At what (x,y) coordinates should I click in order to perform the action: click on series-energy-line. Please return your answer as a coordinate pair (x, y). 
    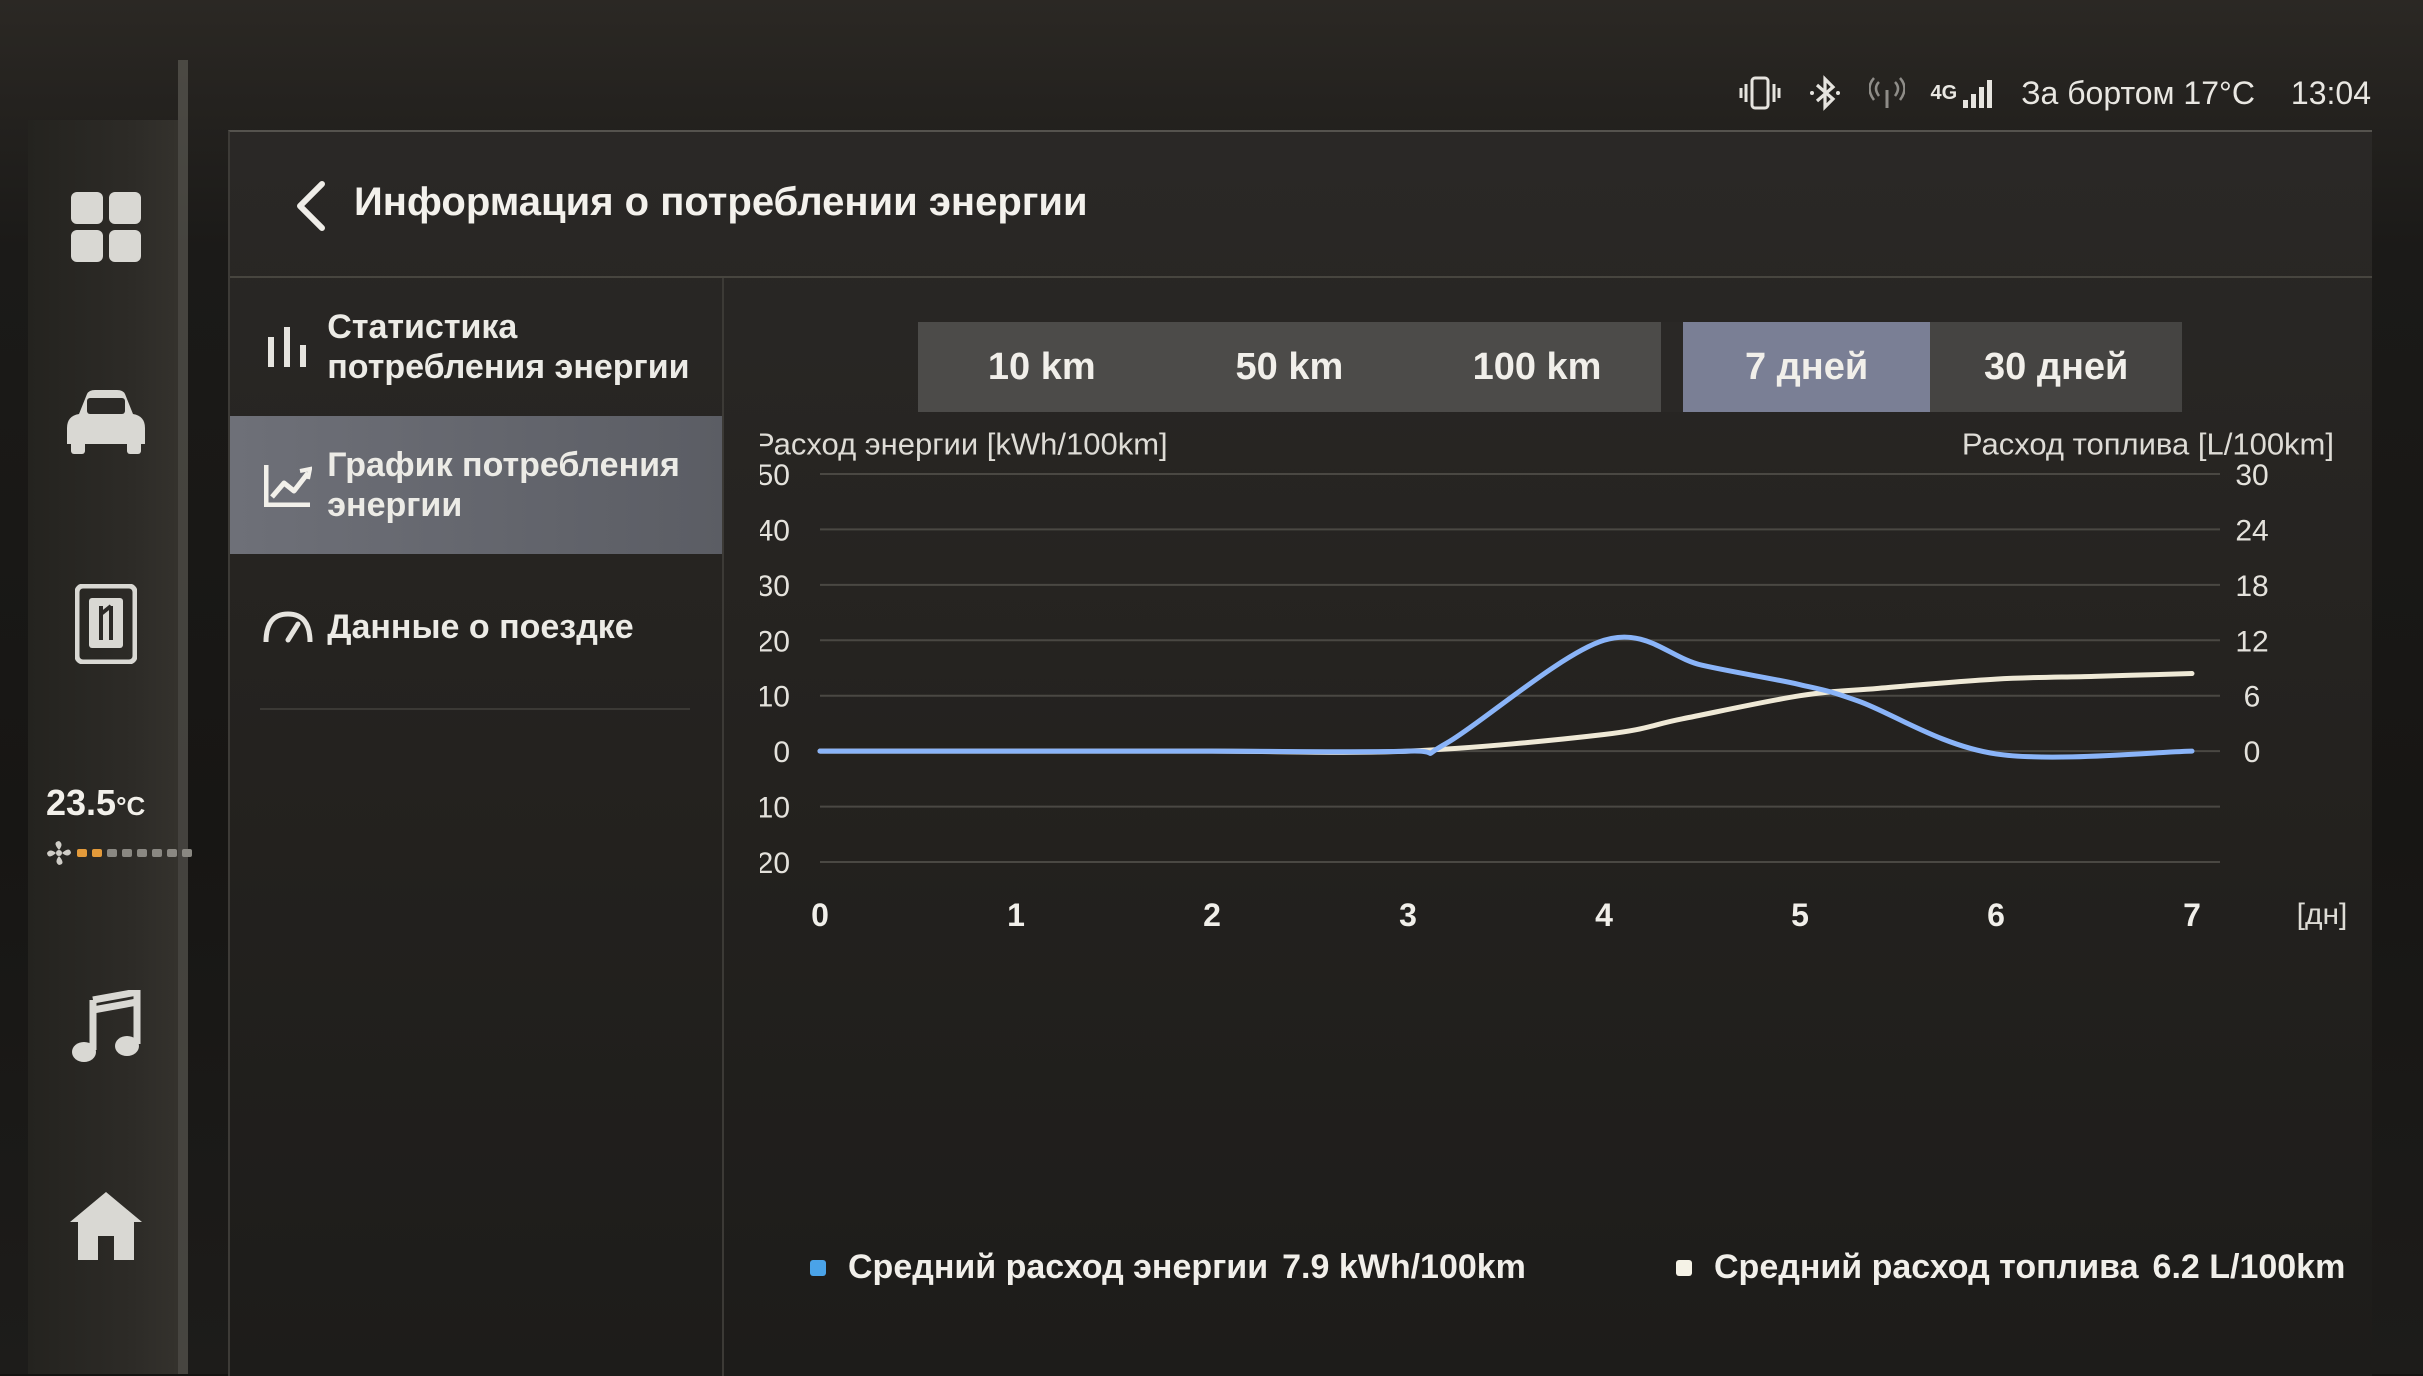
    Looking at the image, I should click on (1506, 697).